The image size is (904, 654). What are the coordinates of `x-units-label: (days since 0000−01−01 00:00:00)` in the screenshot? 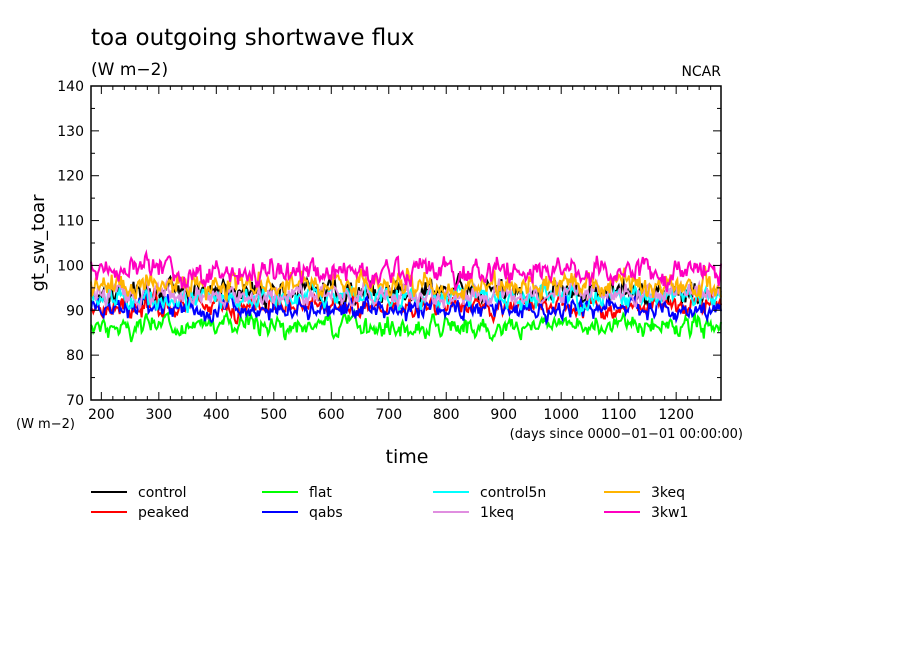 It's located at (626, 434).